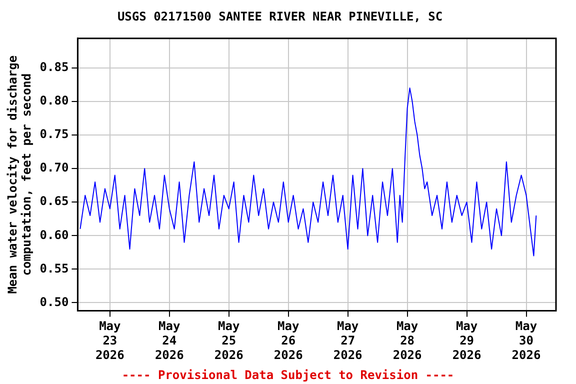 Image resolution: width=576 pixels, height=384 pixels. What do you see at coordinates (54, 201) in the screenshot?
I see `y-tick-label: 0.65` at bounding box center [54, 201].